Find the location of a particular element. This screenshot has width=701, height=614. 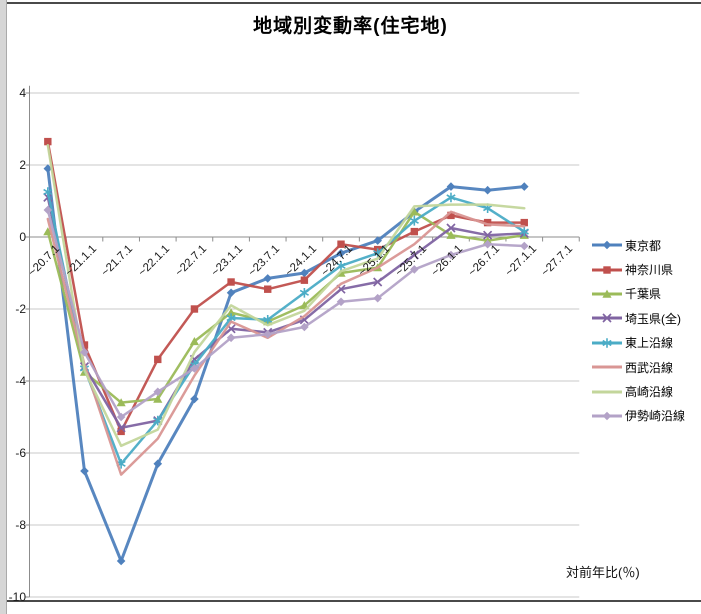

legend-item: 西武沿線 is located at coordinates (638, 367).